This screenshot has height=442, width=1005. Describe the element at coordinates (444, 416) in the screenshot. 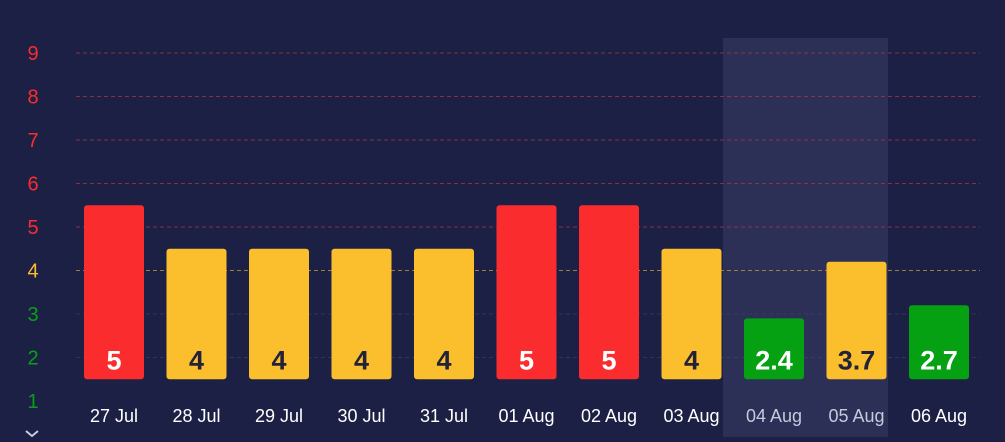

I see `x-tick-label: 31 Jul` at that location.